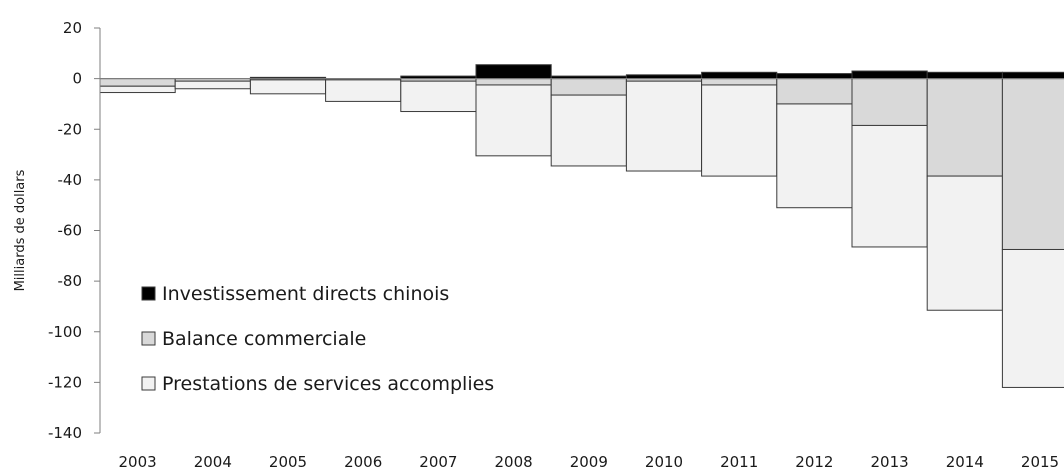 This screenshot has height=476, width=1064. What do you see at coordinates (70, 129) in the screenshot?
I see `y-tick-label: -20` at bounding box center [70, 129].